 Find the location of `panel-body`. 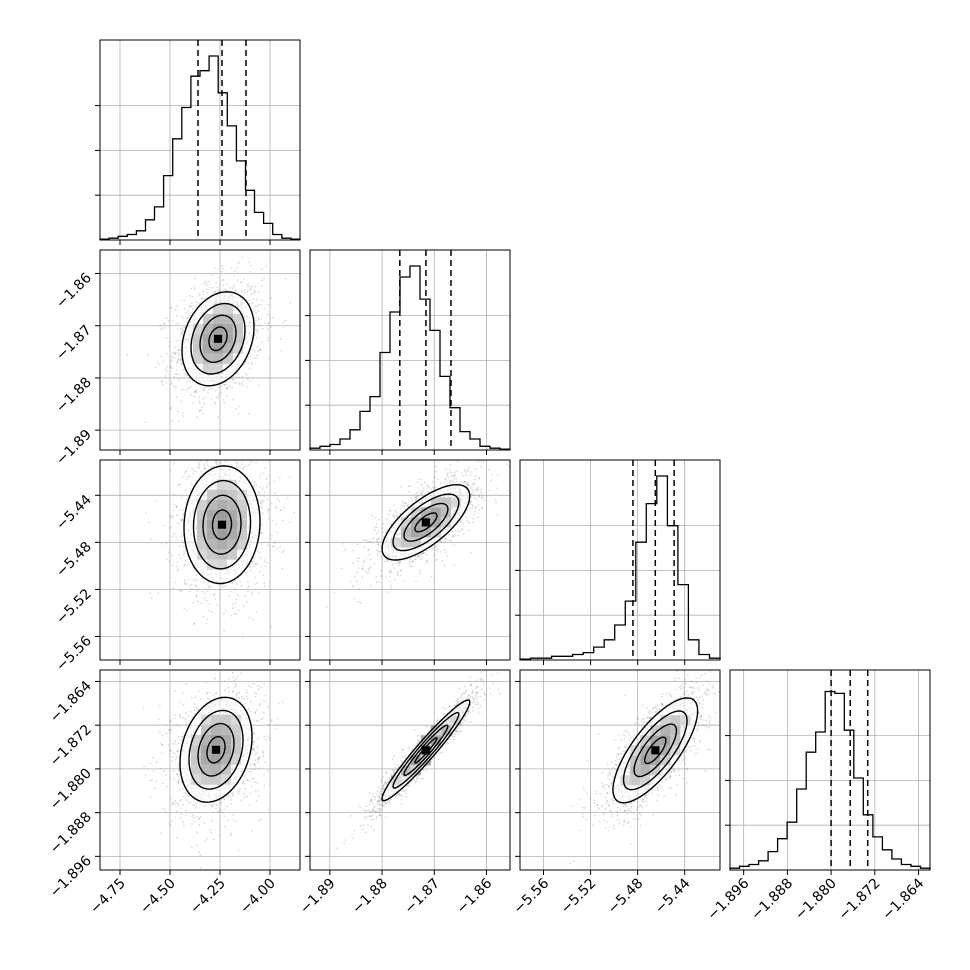

panel-body is located at coordinates (213, 770).